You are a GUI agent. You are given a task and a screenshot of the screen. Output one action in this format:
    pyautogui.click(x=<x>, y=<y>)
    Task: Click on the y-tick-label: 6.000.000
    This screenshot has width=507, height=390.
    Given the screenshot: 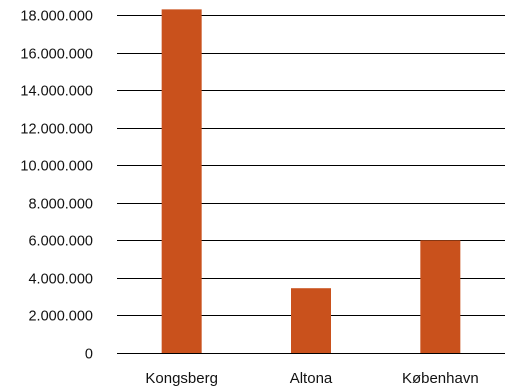 What is the action you would take?
    pyautogui.click(x=60, y=242)
    